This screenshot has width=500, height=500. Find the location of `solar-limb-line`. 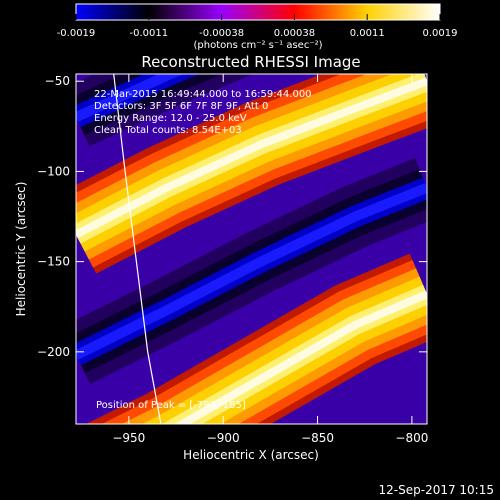

solar-limb-line is located at coordinates (137, 249).